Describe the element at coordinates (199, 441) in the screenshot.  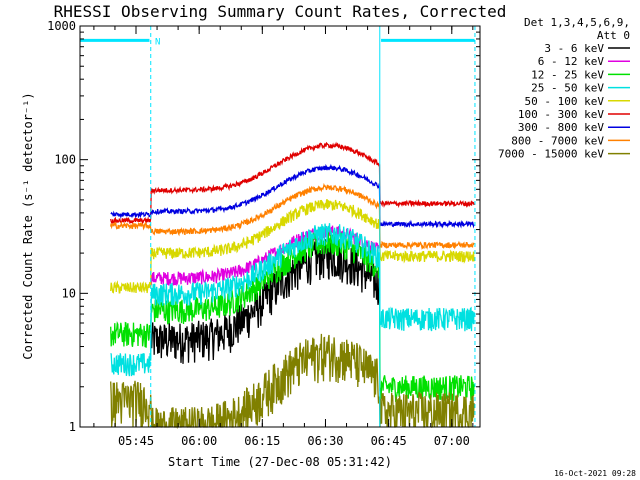
I see `x-tick-label: 06:00` at that location.